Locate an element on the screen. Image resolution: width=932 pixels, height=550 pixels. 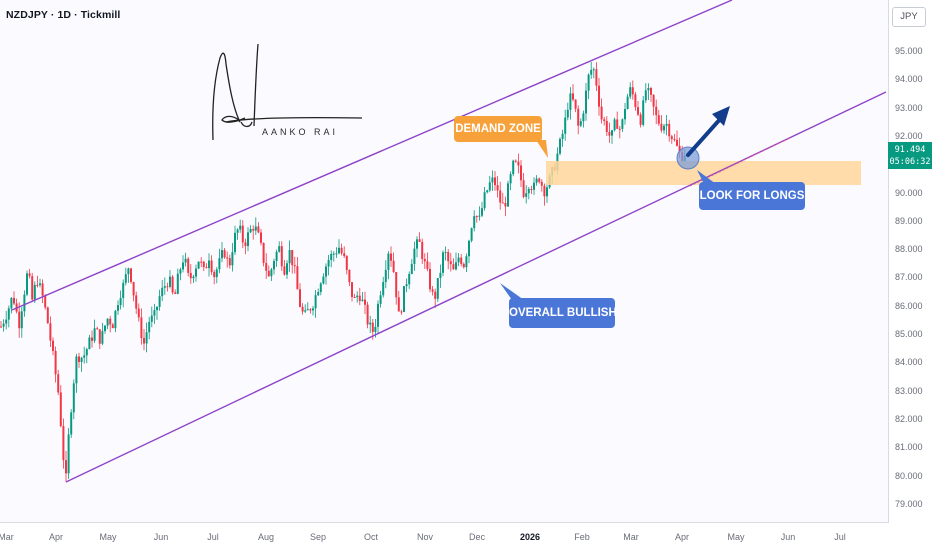
entry-highlight-circle is located at coordinates (688, 158).